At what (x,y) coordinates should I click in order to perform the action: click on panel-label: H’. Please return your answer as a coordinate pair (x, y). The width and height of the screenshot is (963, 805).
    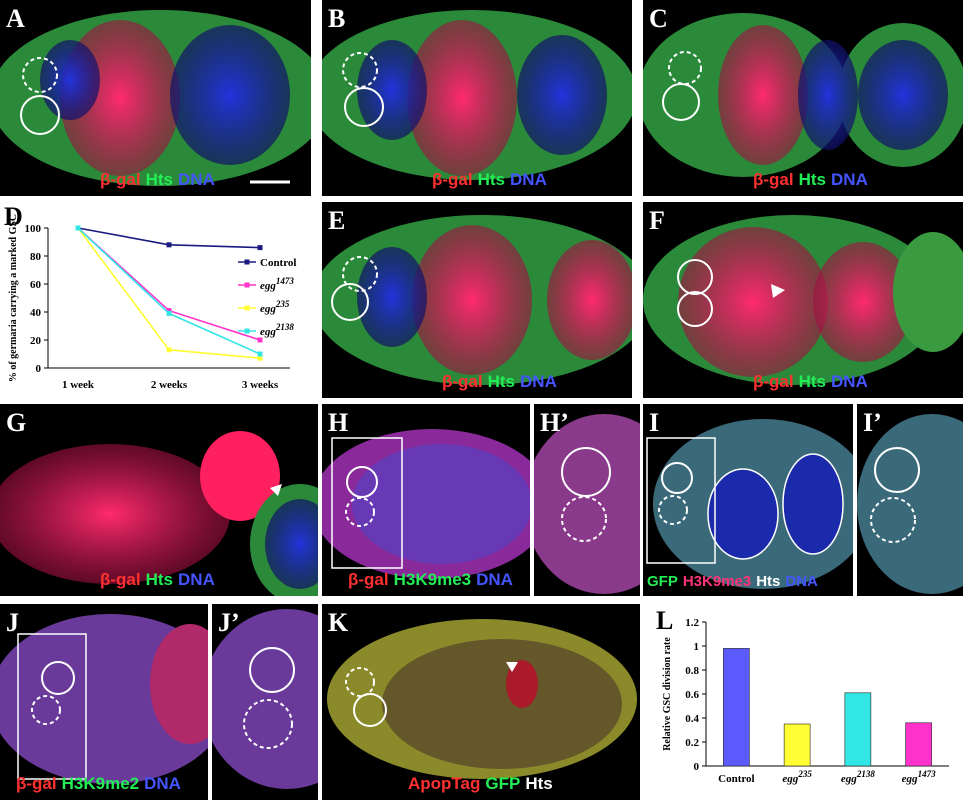
    Looking at the image, I should click on (554, 422).